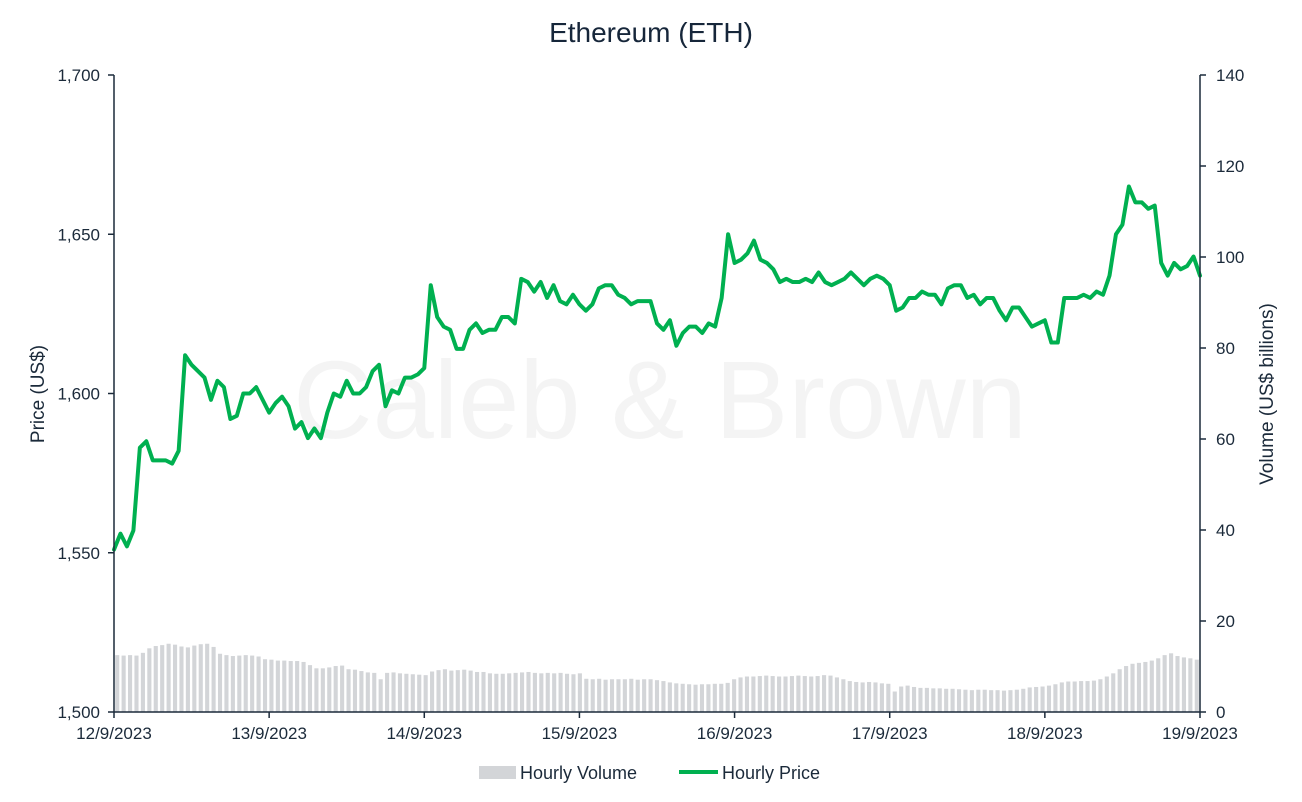  What do you see at coordinates (269, 733) in the screenshot?
I see `x-tick-label: 13/9/2023` at bounding box center [269, 733].